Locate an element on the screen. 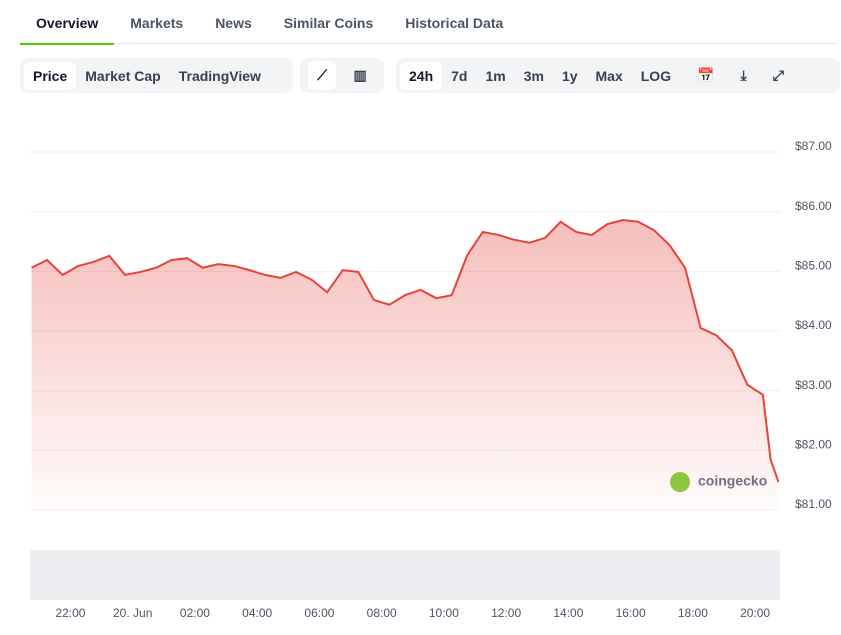 Image resolution: width=841 pixels, height=635 pixels. mode-button: Price is located at coordinates (50, 75).